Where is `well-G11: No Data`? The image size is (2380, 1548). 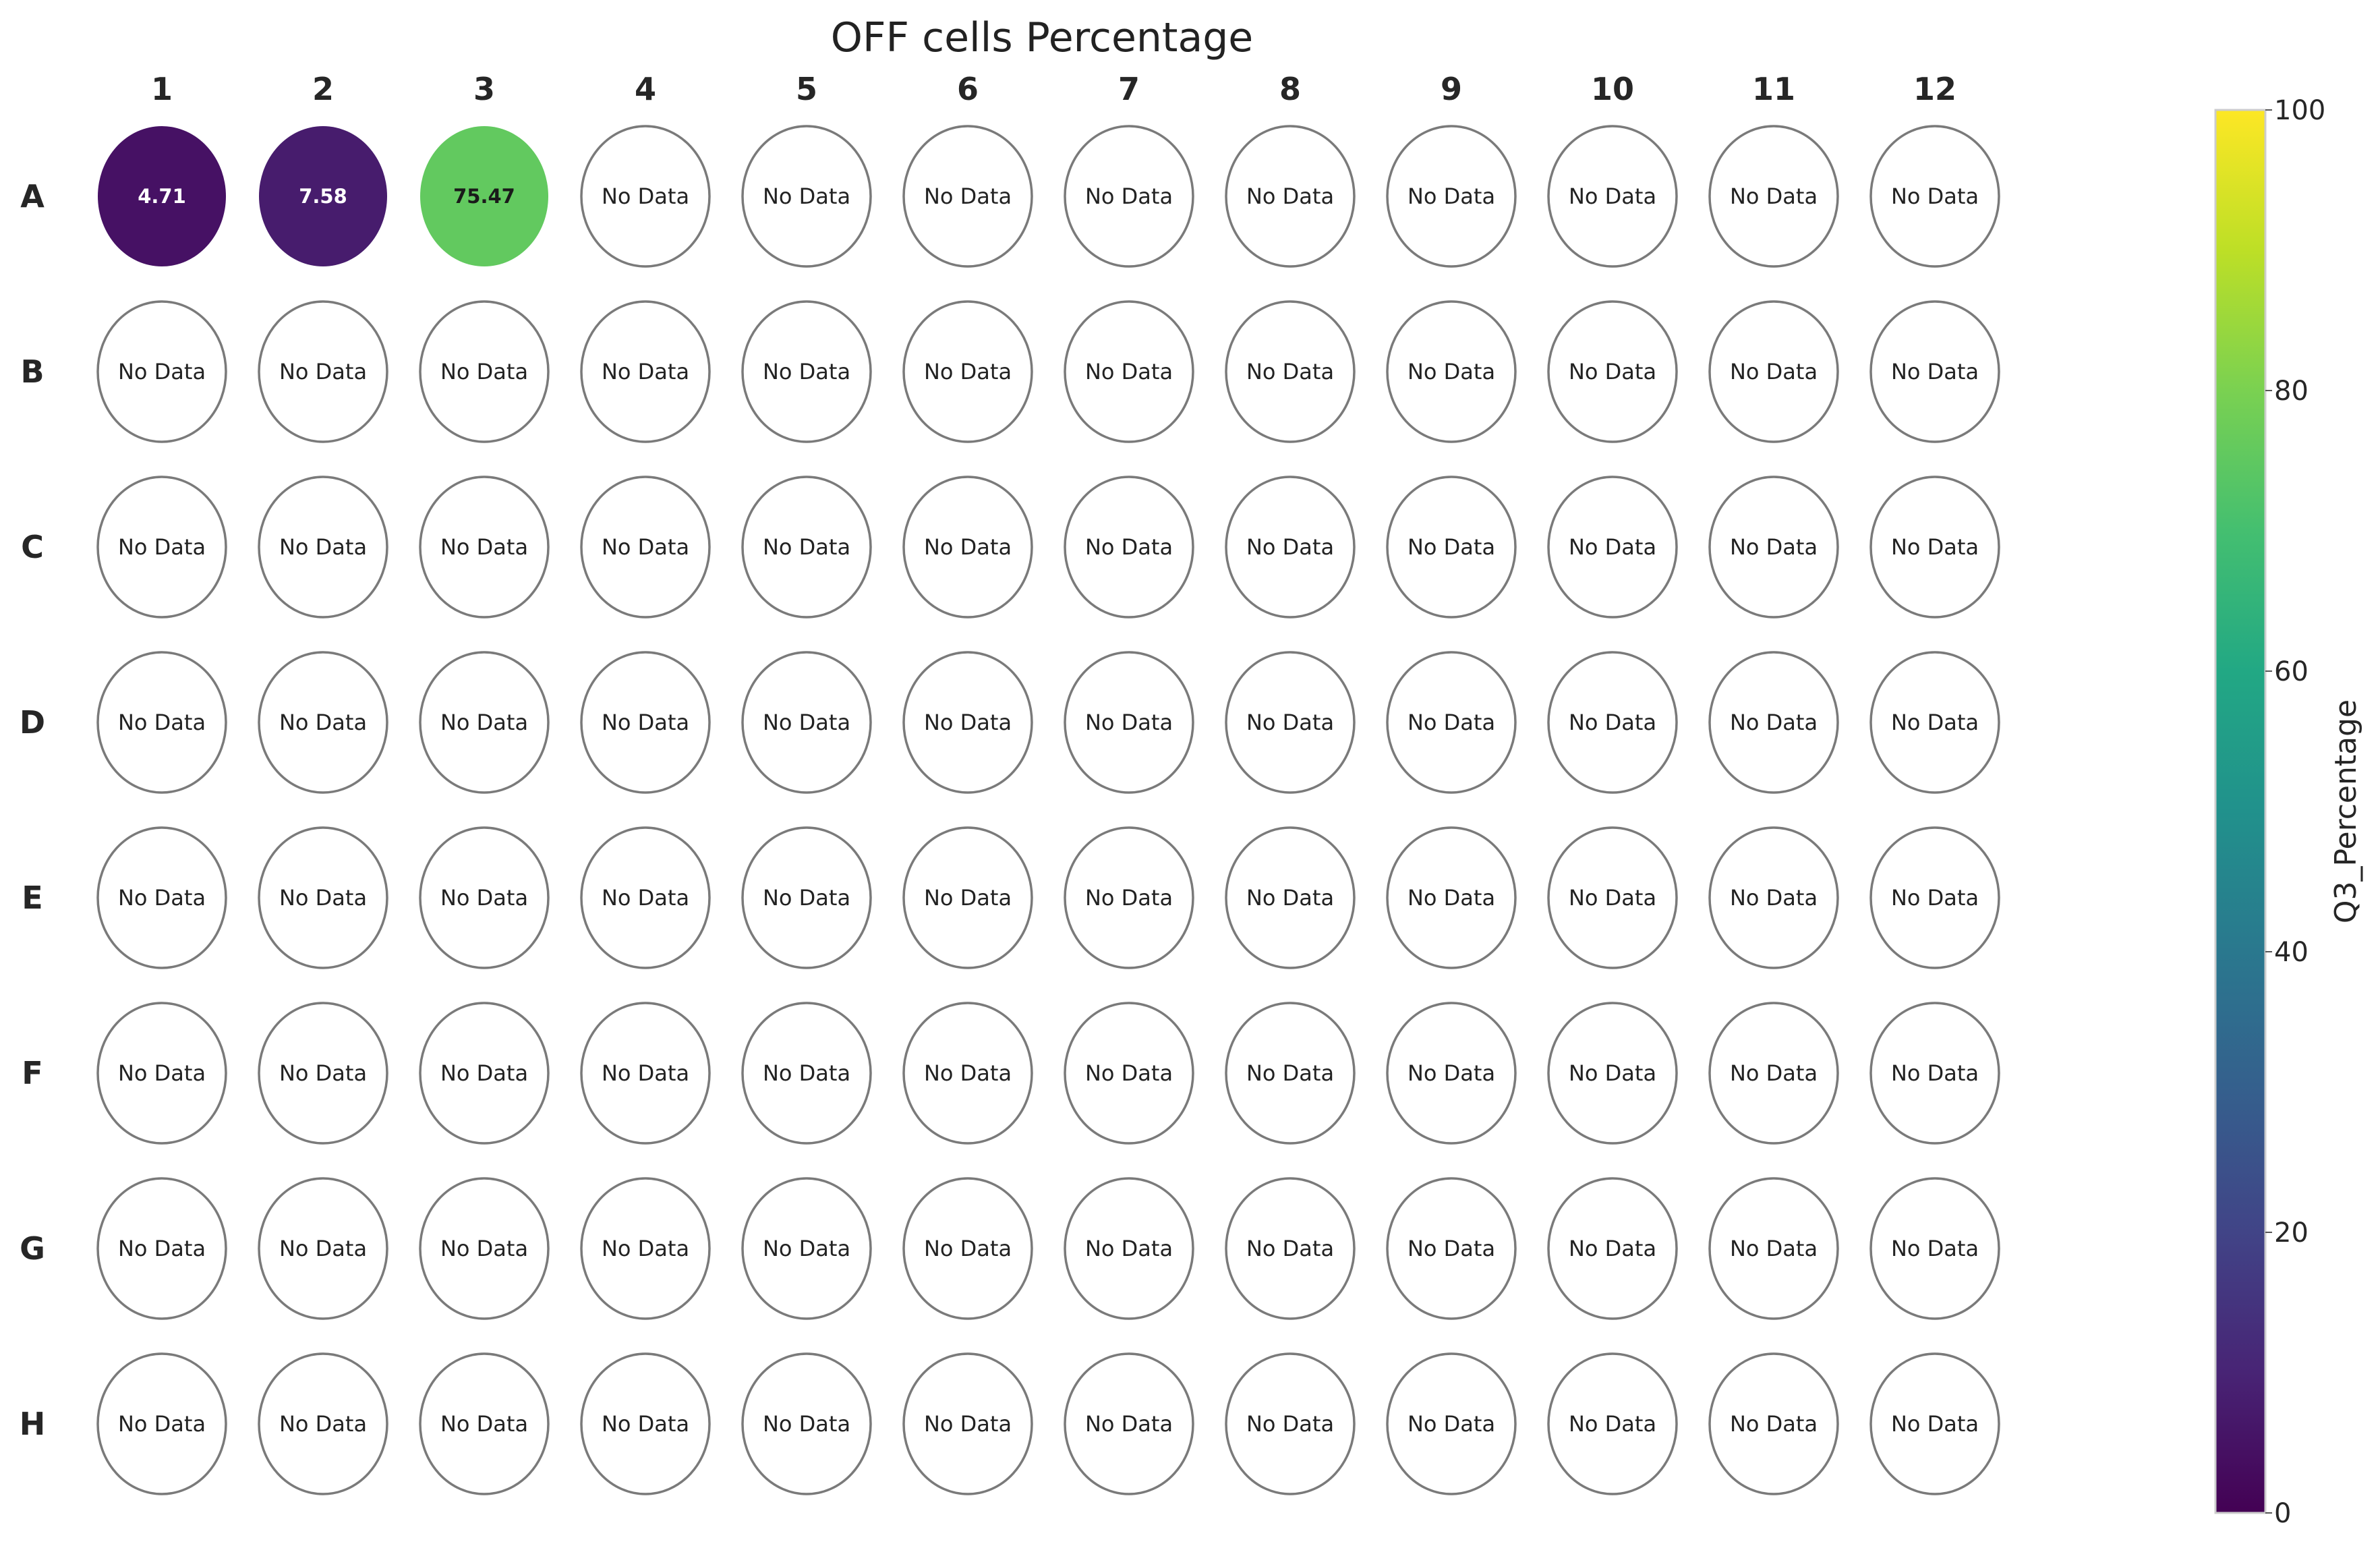 well-G11: No Data is located at coordinates (1773, 1248).